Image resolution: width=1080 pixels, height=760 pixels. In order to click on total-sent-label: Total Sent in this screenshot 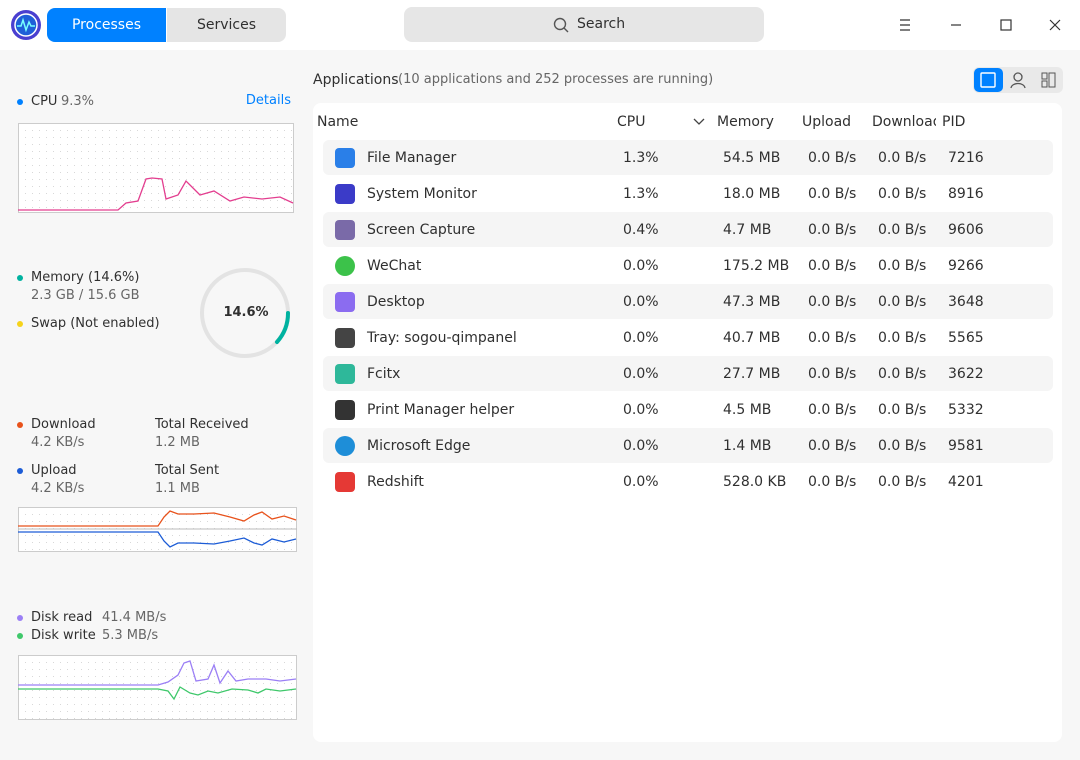, I will do `click(187, 470)`.